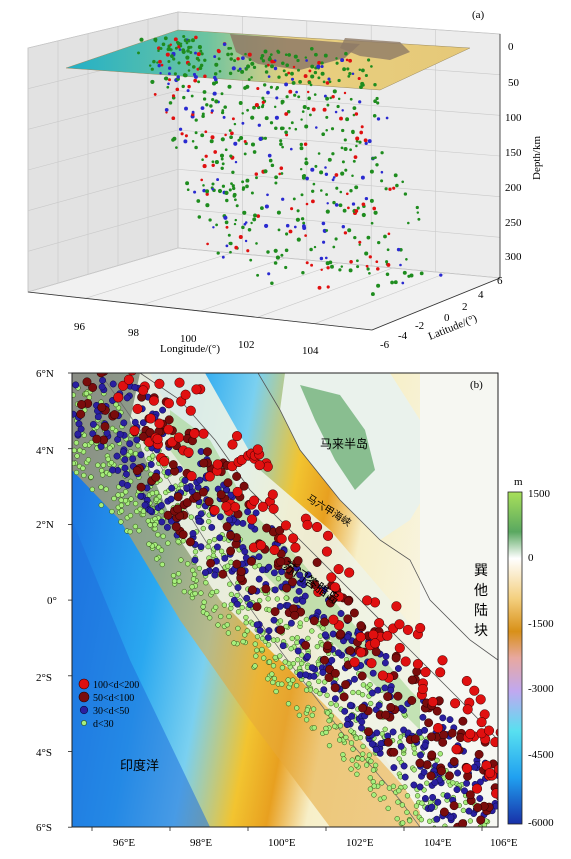  Describe the element at coordinates (45, 374) in the screenshot. I see `map-lat-tick: 6°N` at that location.